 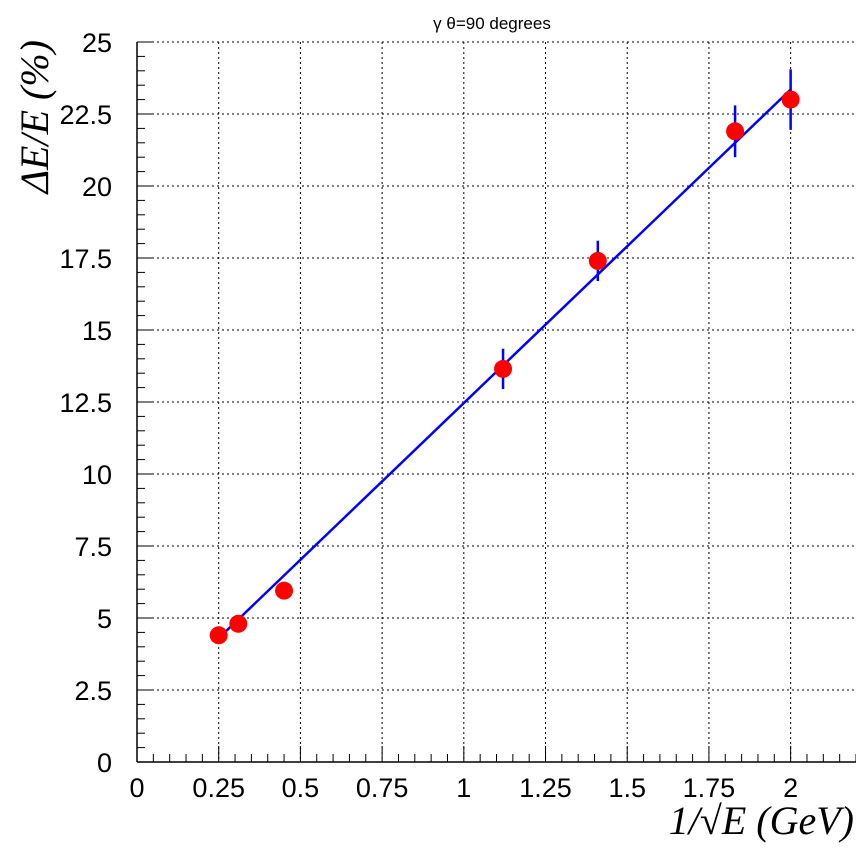 What do you see at coordinates (34, 117) in the screenshot?
I see `y-axis-label: ΔE/E (%)` at bounding box center [34, 117].